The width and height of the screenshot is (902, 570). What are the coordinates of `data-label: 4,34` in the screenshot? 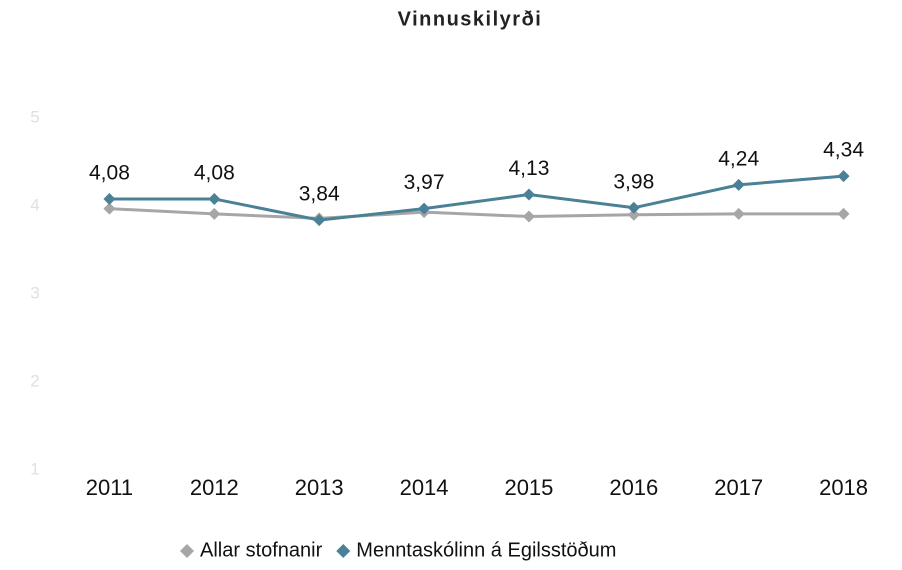 It's located at (843, 150).